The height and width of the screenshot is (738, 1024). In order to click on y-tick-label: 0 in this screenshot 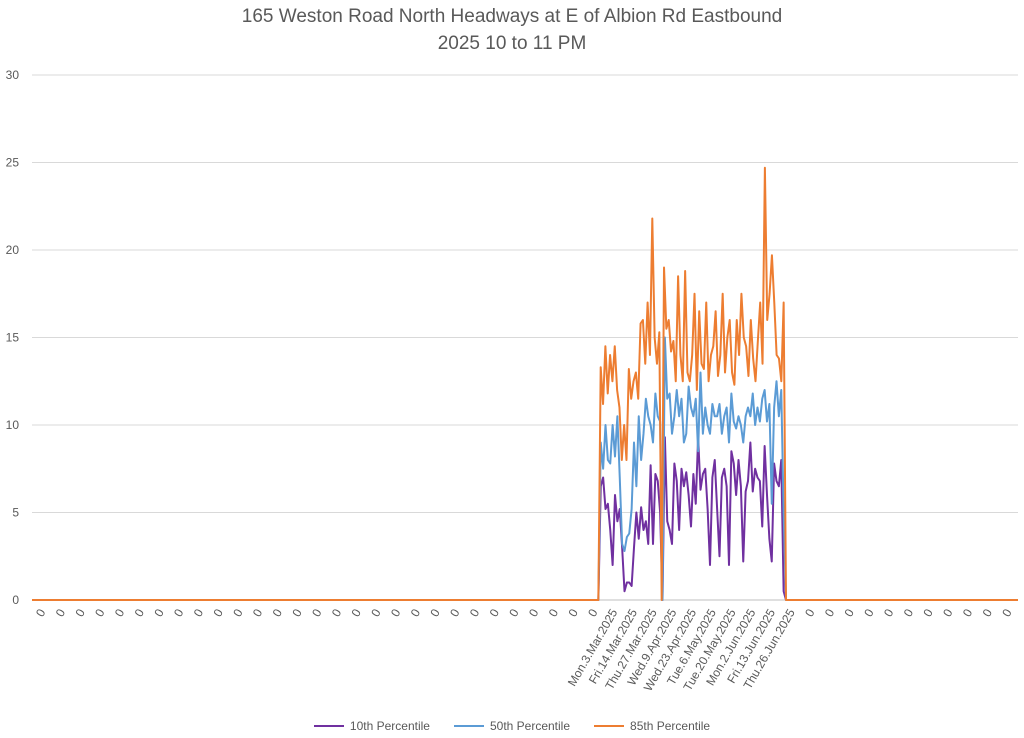, I will do `click(15, 600)`.